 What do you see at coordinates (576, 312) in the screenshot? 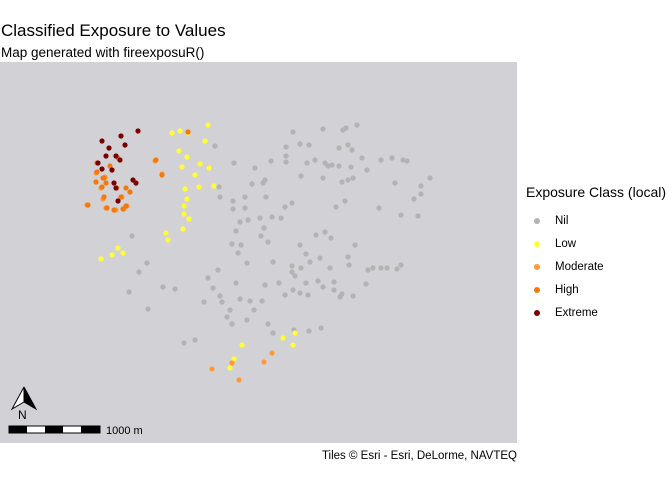
I see `legend-label: Extreme` at bounding box center [576, 312].